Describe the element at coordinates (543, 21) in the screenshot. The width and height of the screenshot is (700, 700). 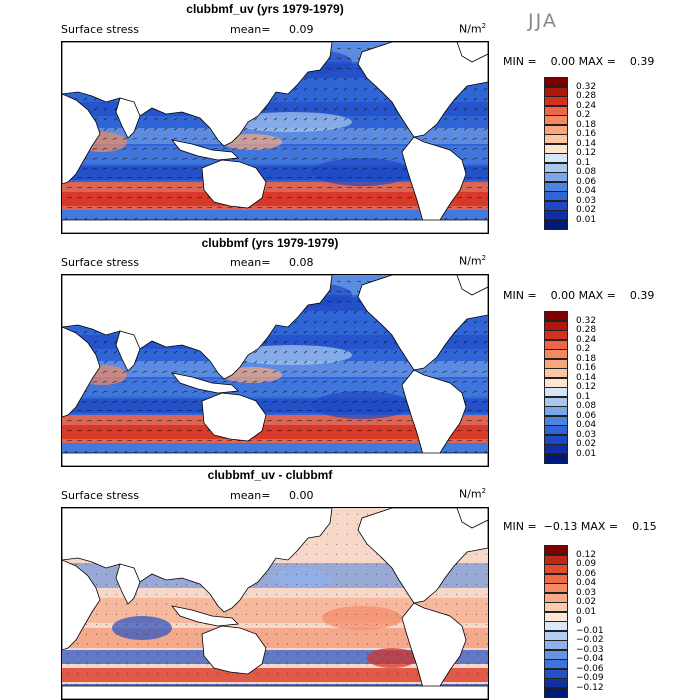
I see `season-label: JJA` at that location.